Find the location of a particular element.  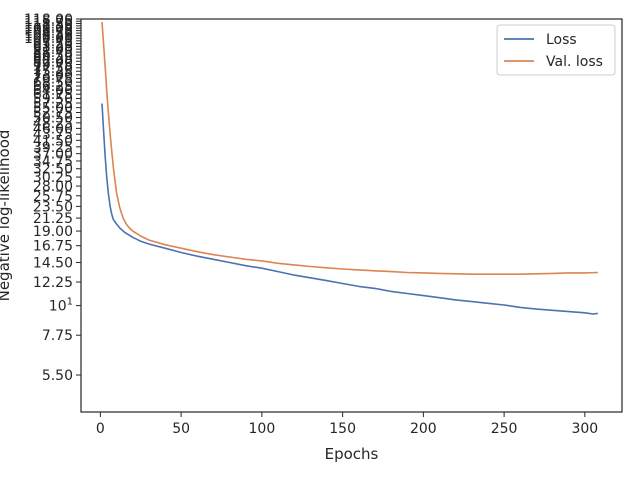

y-tick-label: 66.25 is located at coordinates (53, 87).